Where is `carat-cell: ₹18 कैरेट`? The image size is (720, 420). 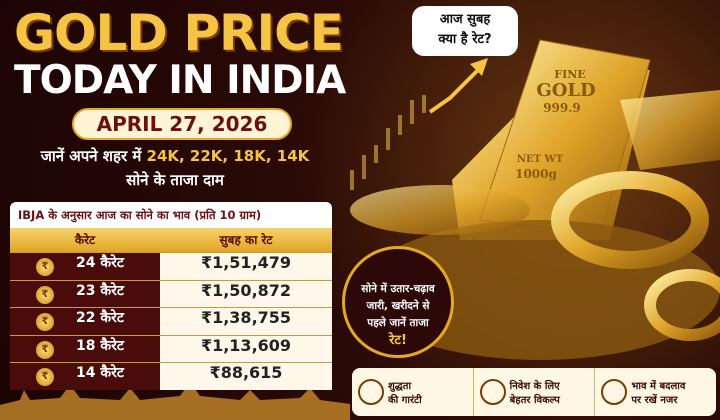
carat-cell: ₹18 कैरेट is located at coordinates (85, 349).